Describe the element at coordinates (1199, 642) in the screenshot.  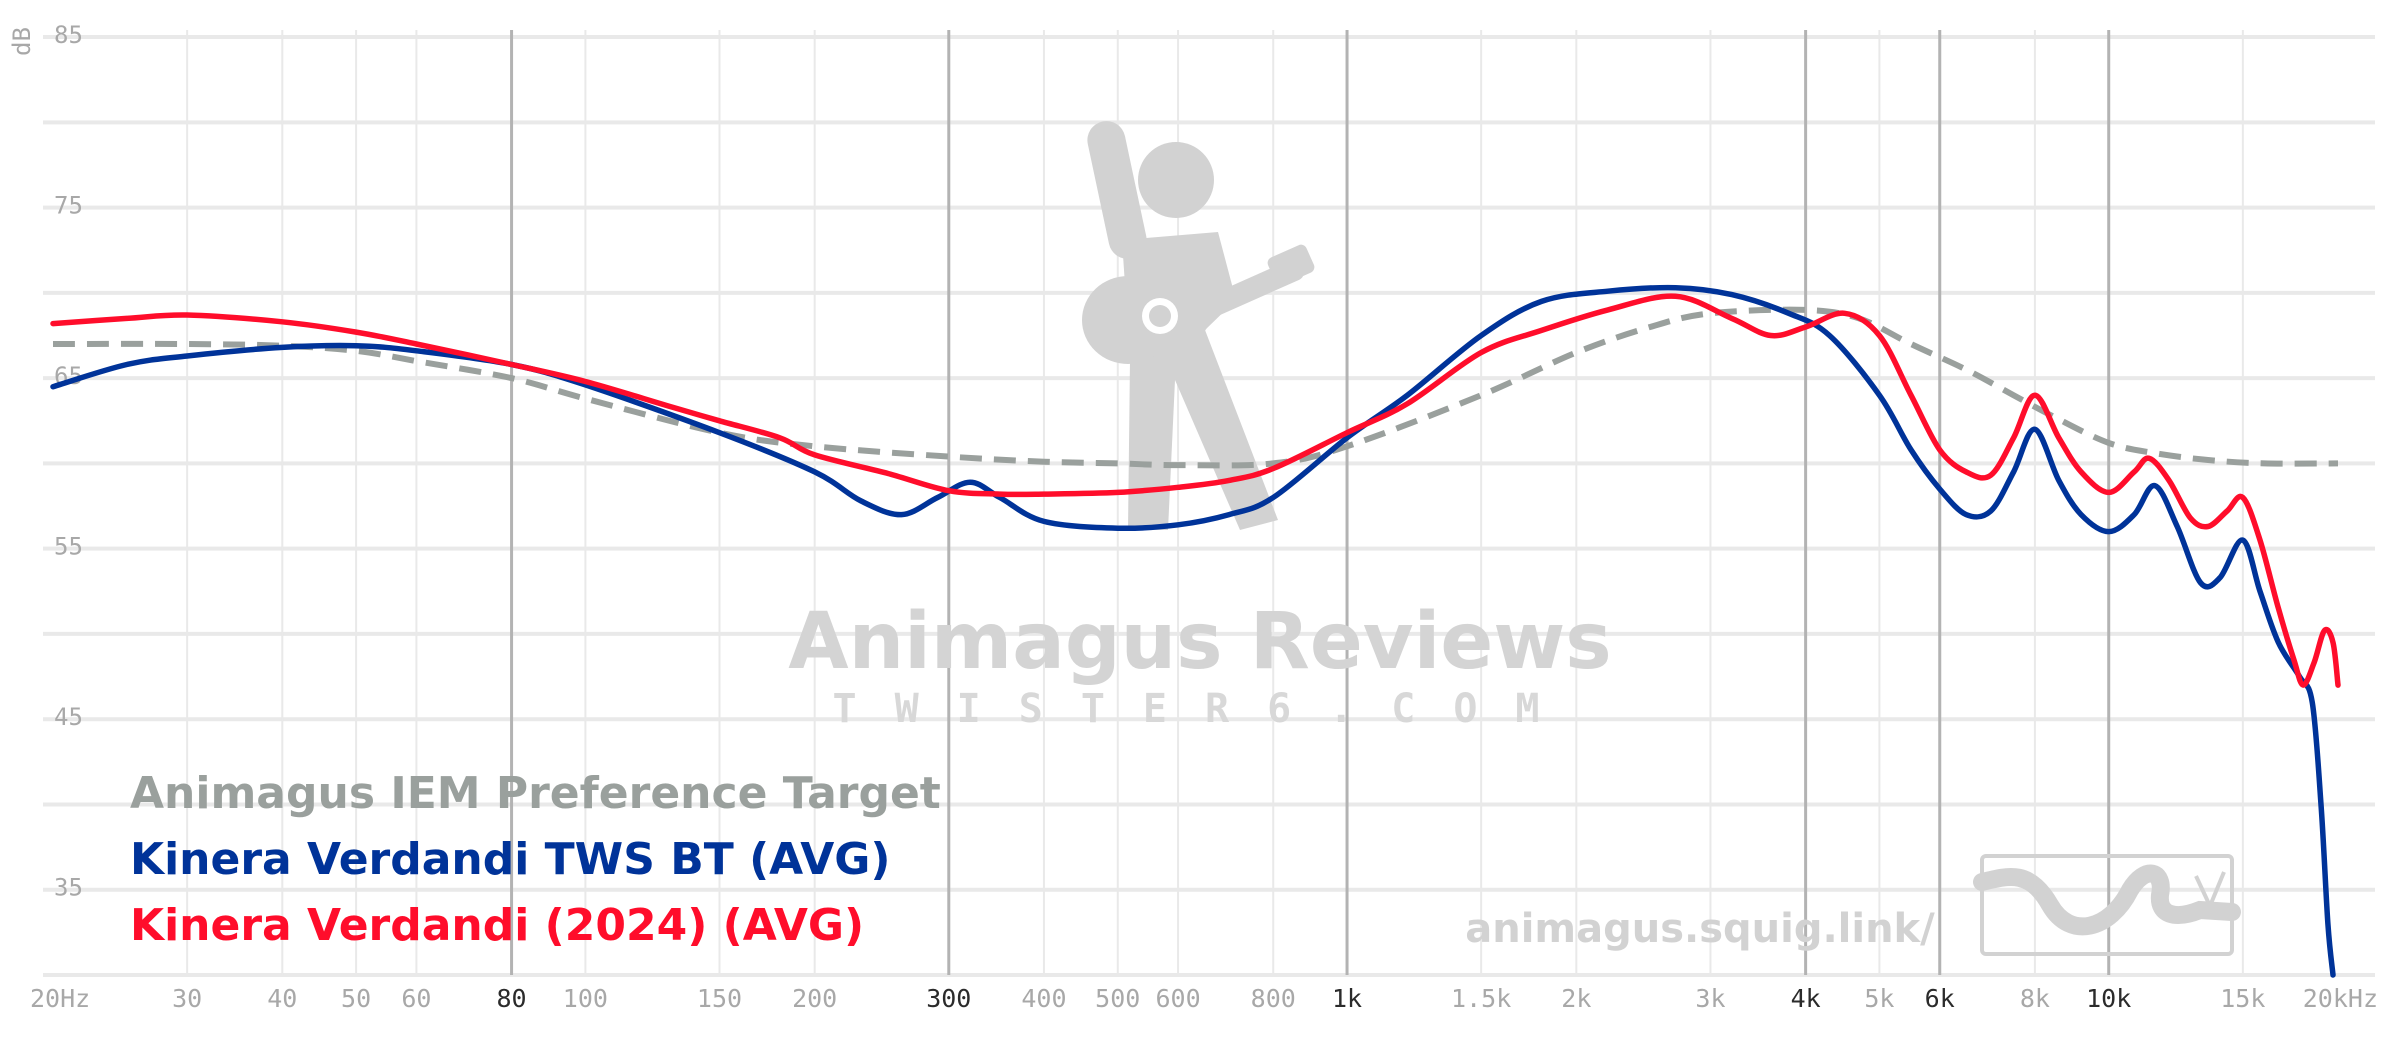
I see `watermark-title: Animagus Reviews` at that location.